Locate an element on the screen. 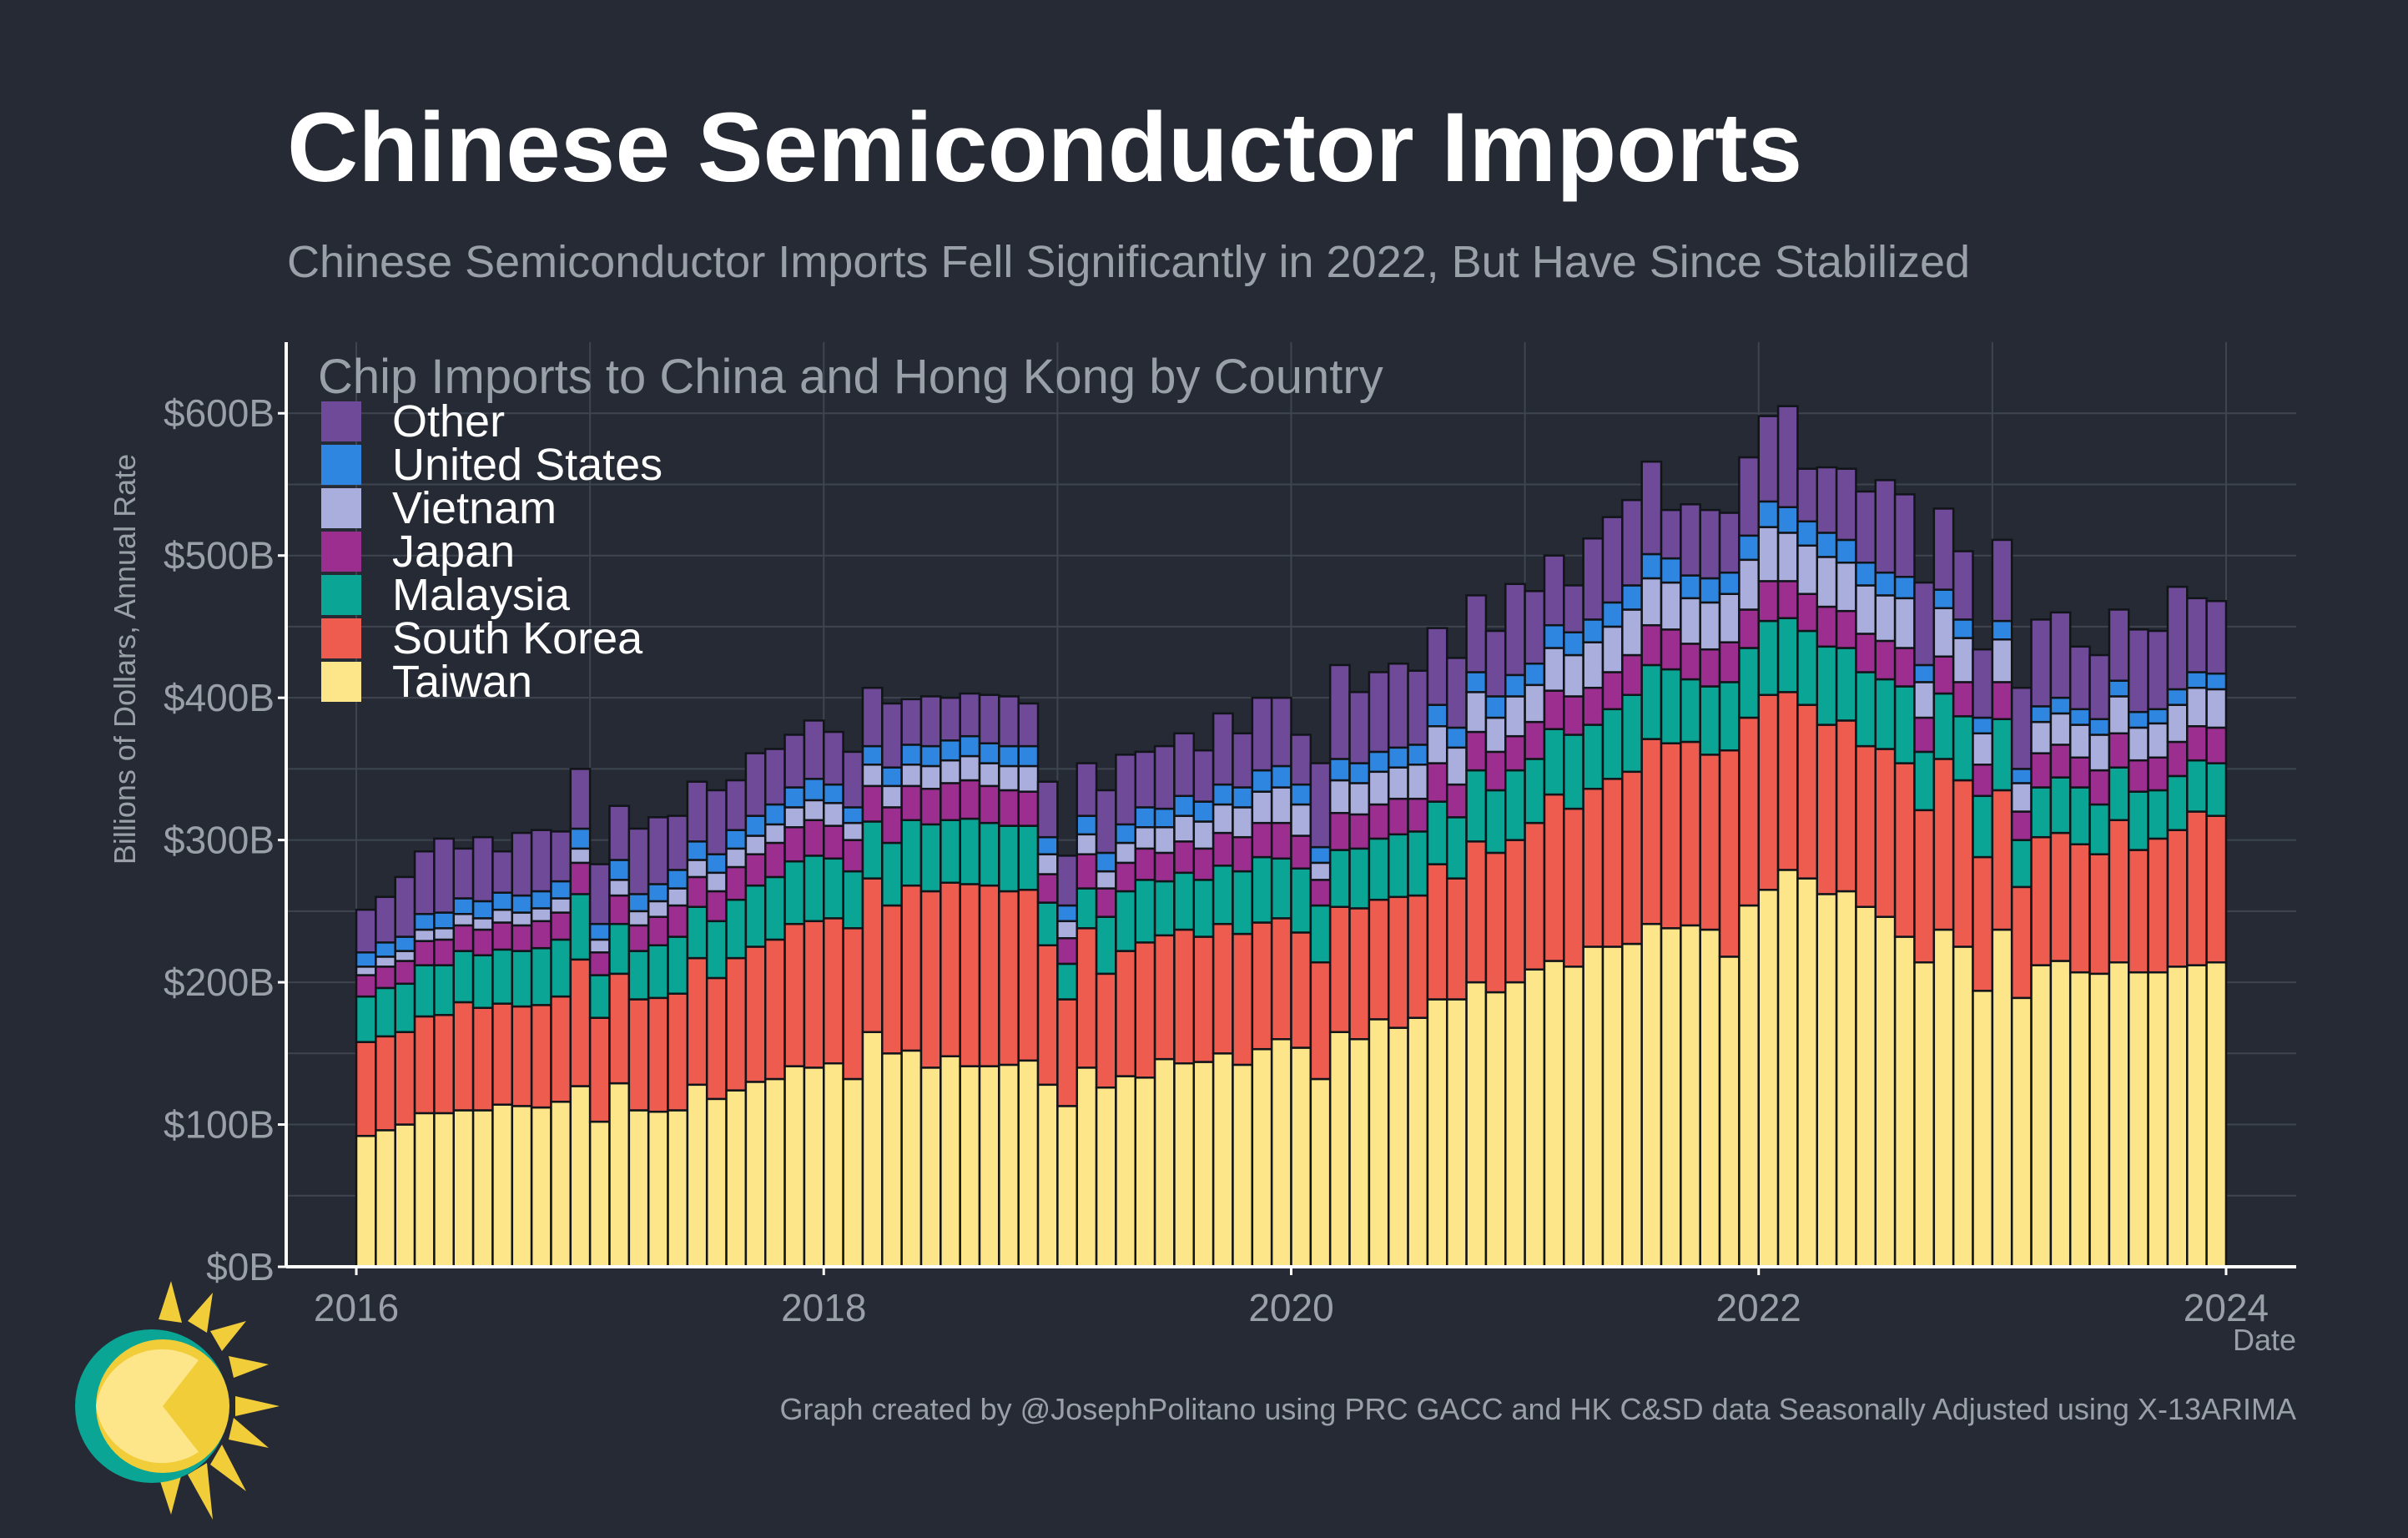  y-tick-label: $400B is located at coordinates (219, 697).